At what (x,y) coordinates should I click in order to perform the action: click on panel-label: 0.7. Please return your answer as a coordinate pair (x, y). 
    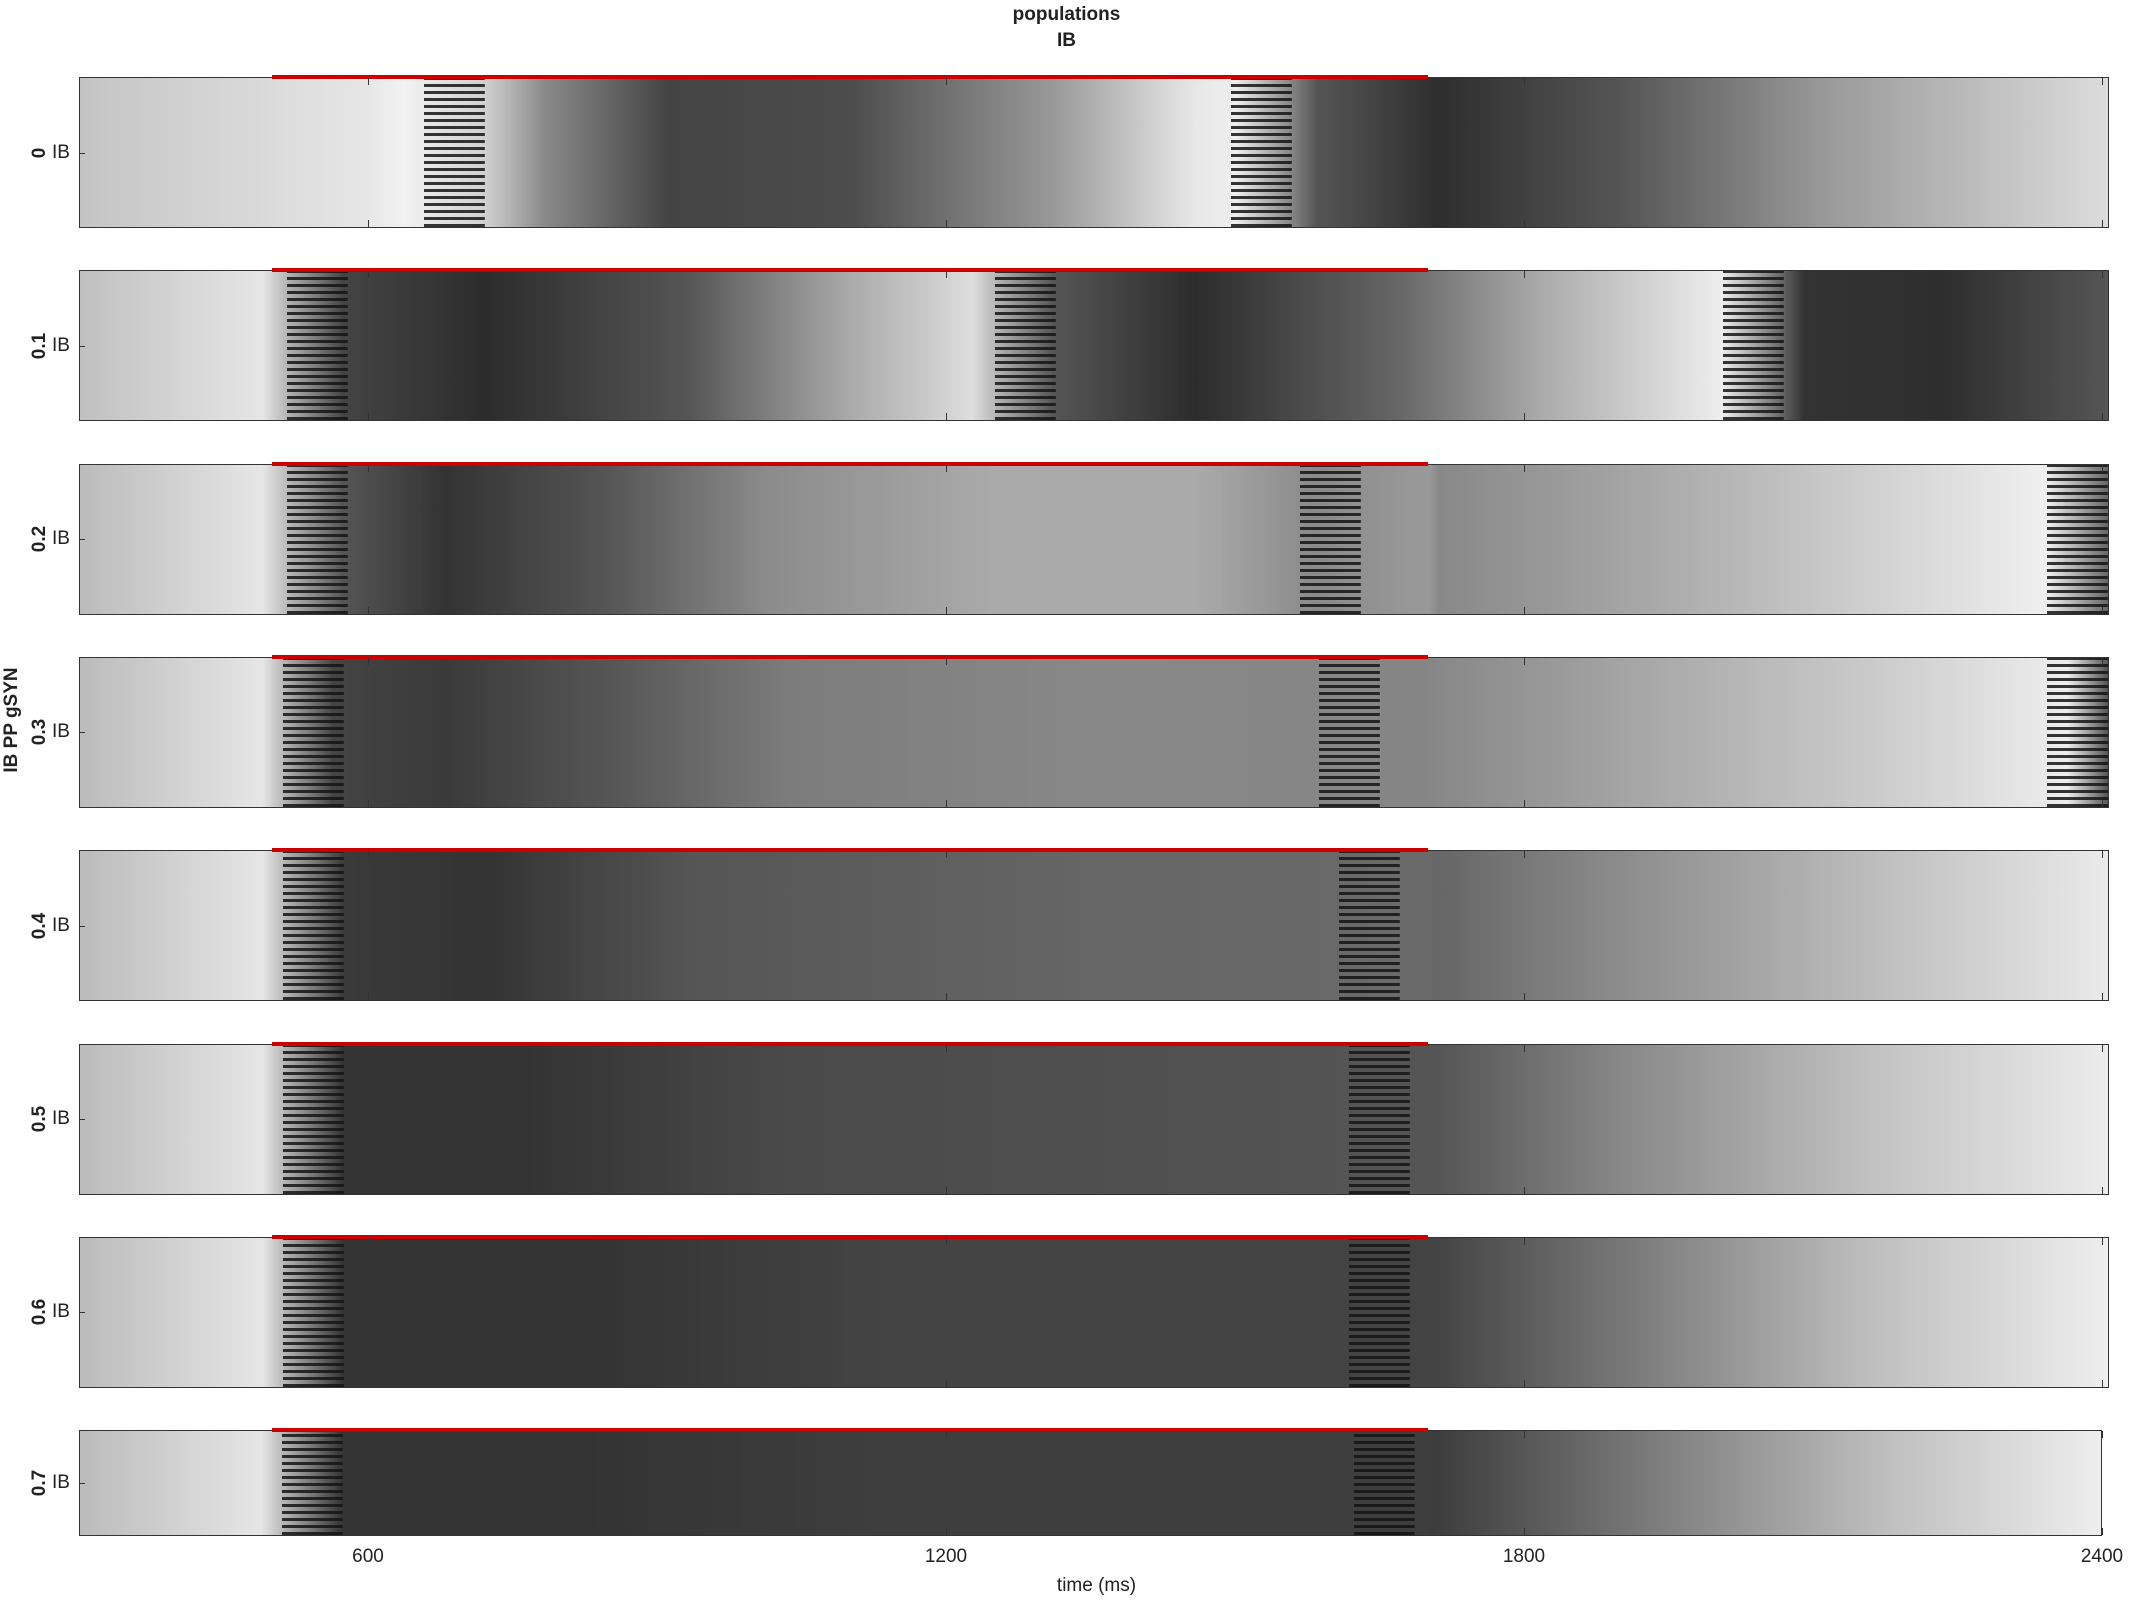
    Looking at the image, I should click on (39, 1483).